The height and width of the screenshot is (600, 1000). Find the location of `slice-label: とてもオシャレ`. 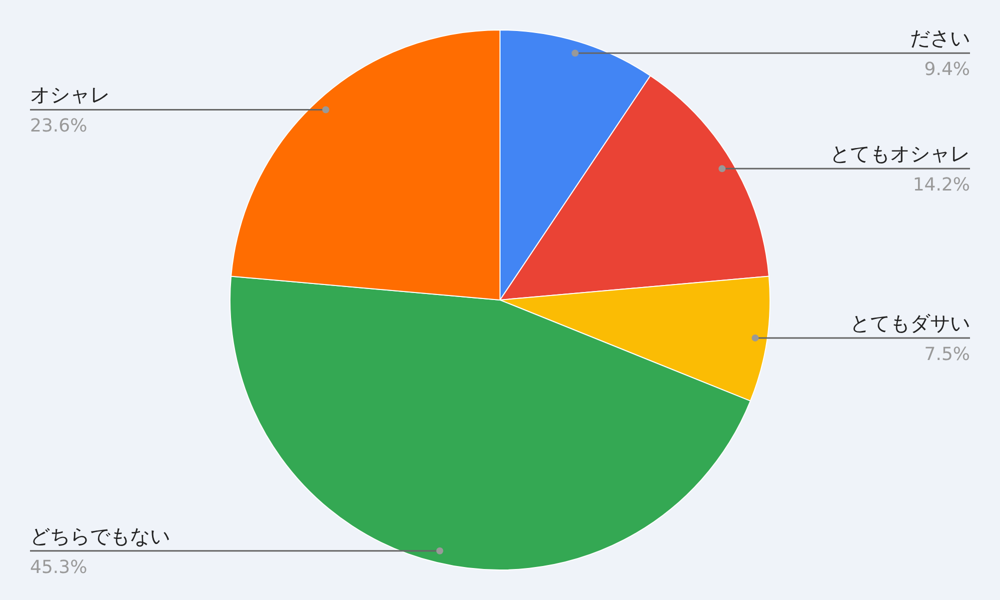

slice-label: とてもオシャレ is located at coordinates (900, 154).